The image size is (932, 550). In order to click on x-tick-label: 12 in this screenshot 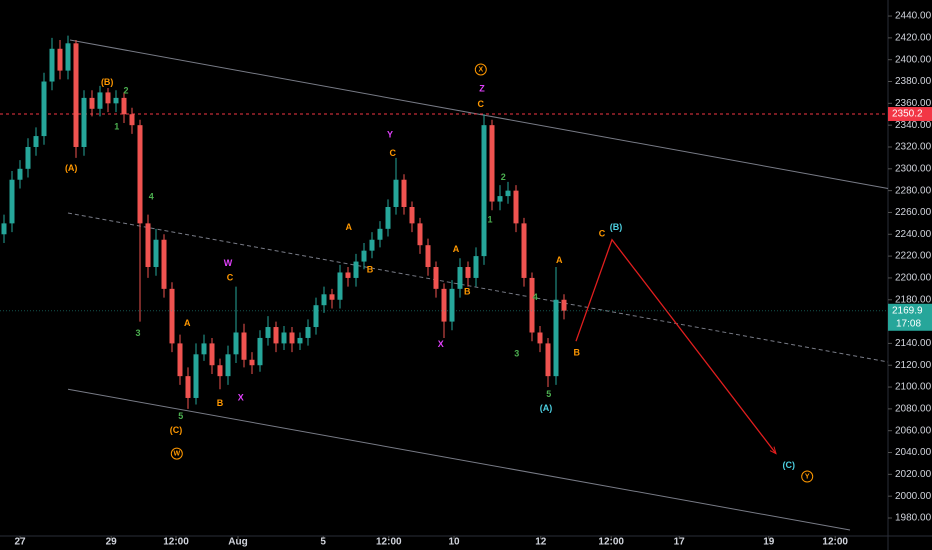, I will do `click(541, 542)`.